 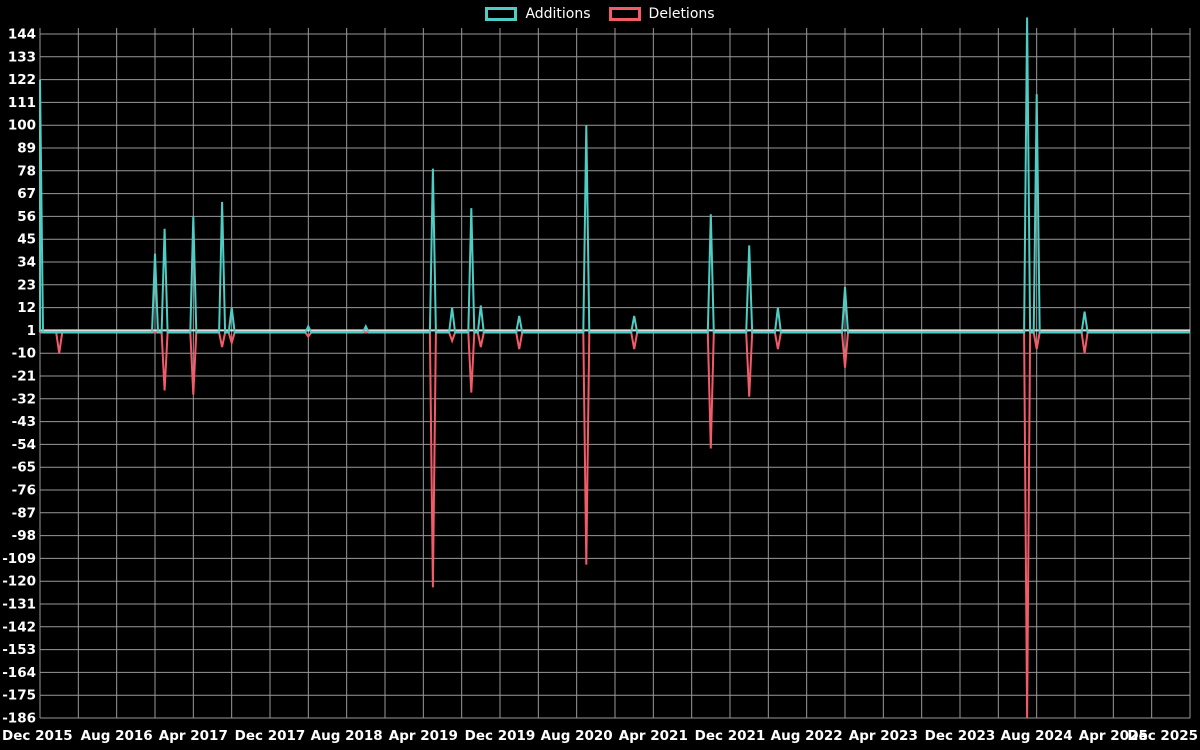 What do you see at coordinates (24, 399) in the screenshot?
I see `y-tick-label: -32` at bounding box center [24, 399].